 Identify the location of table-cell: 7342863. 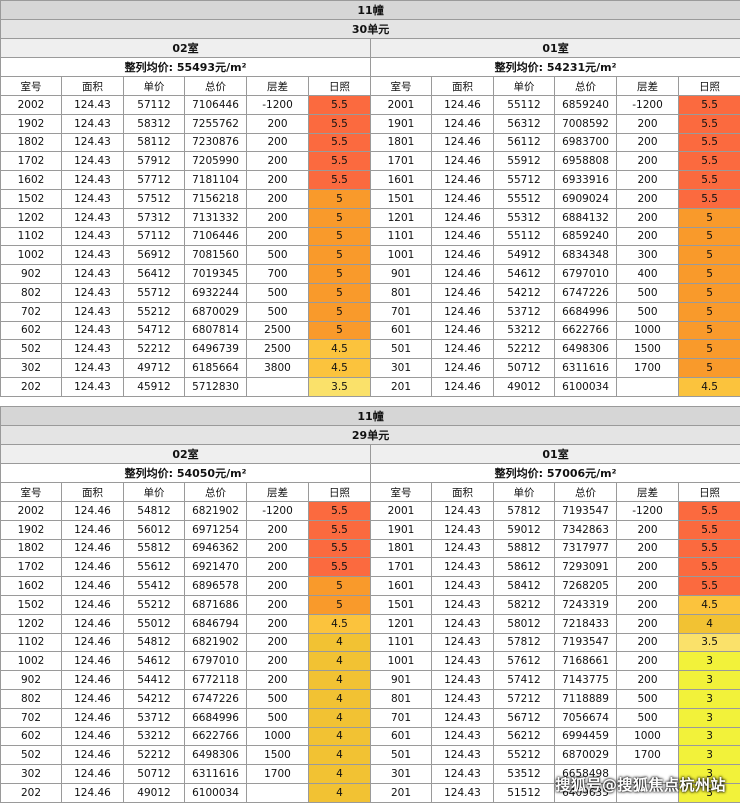
(586, 529).